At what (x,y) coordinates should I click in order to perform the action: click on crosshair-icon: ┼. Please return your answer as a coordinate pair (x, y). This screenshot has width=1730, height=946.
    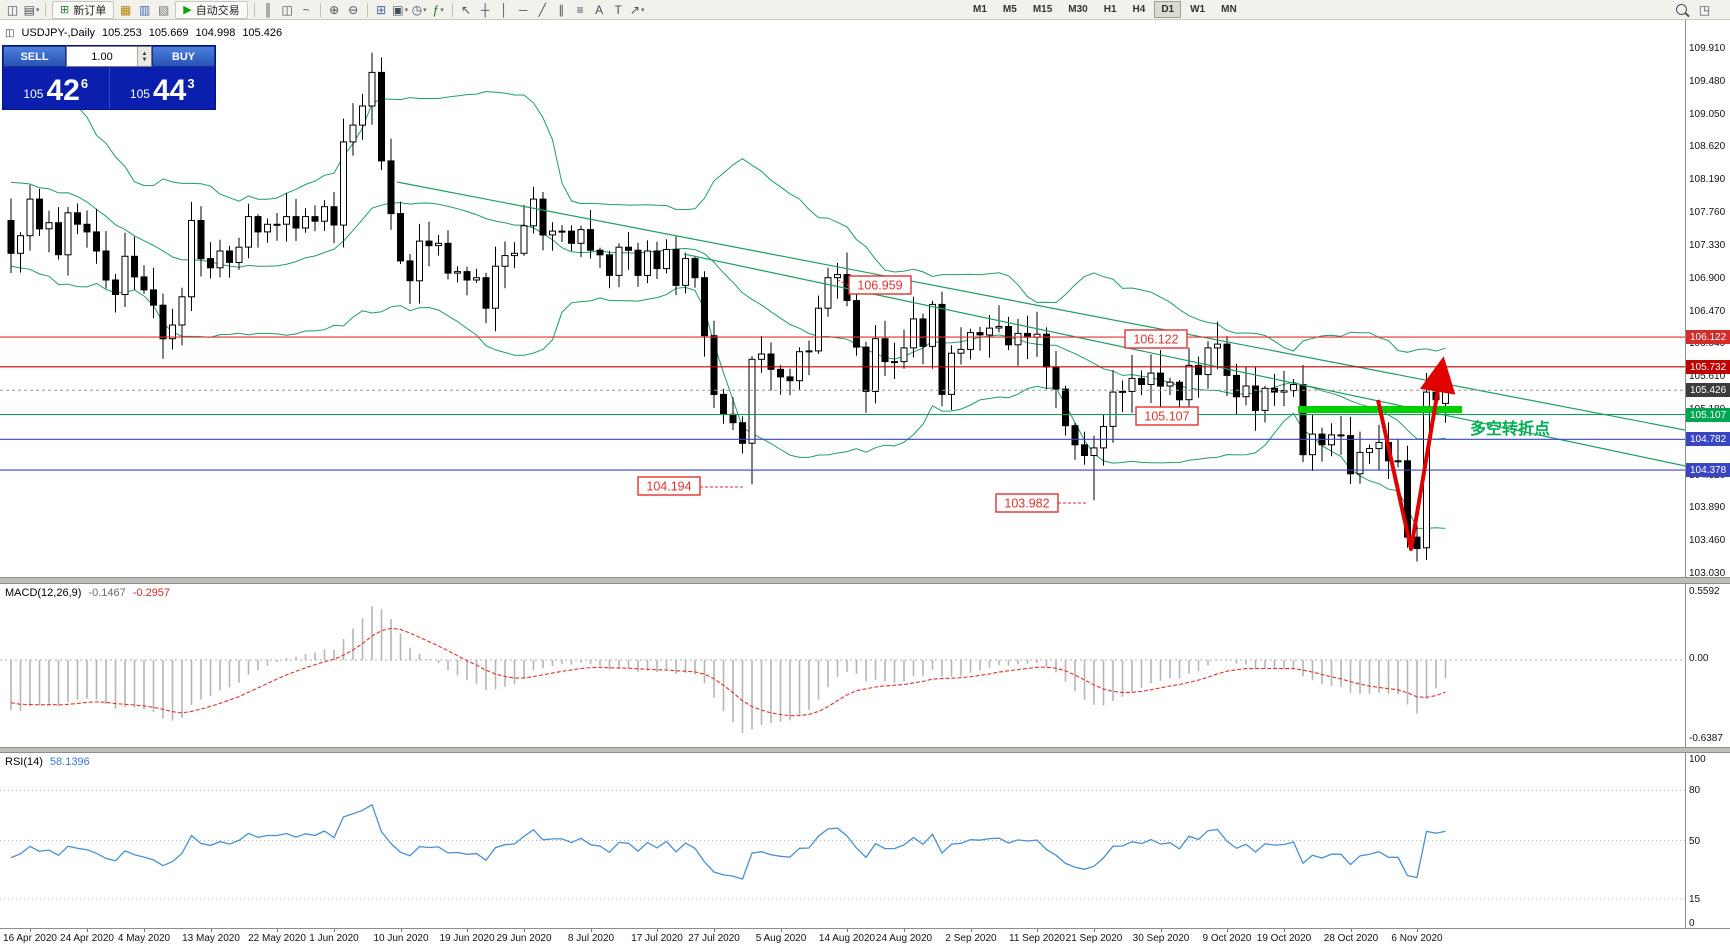
    Looking at the image, I should click on (485, 9).